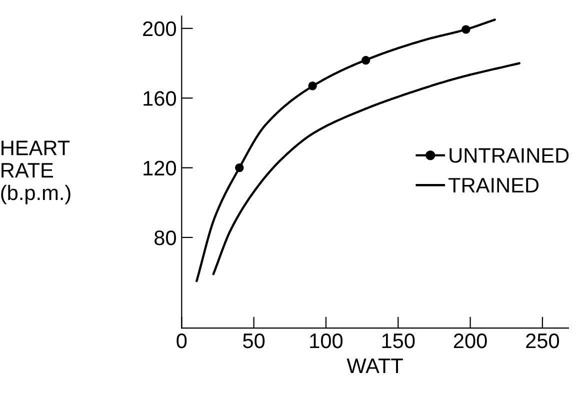 This screenshot has height=405, width=586. I want to click on x-tick-label: 50, so click(254, 340).